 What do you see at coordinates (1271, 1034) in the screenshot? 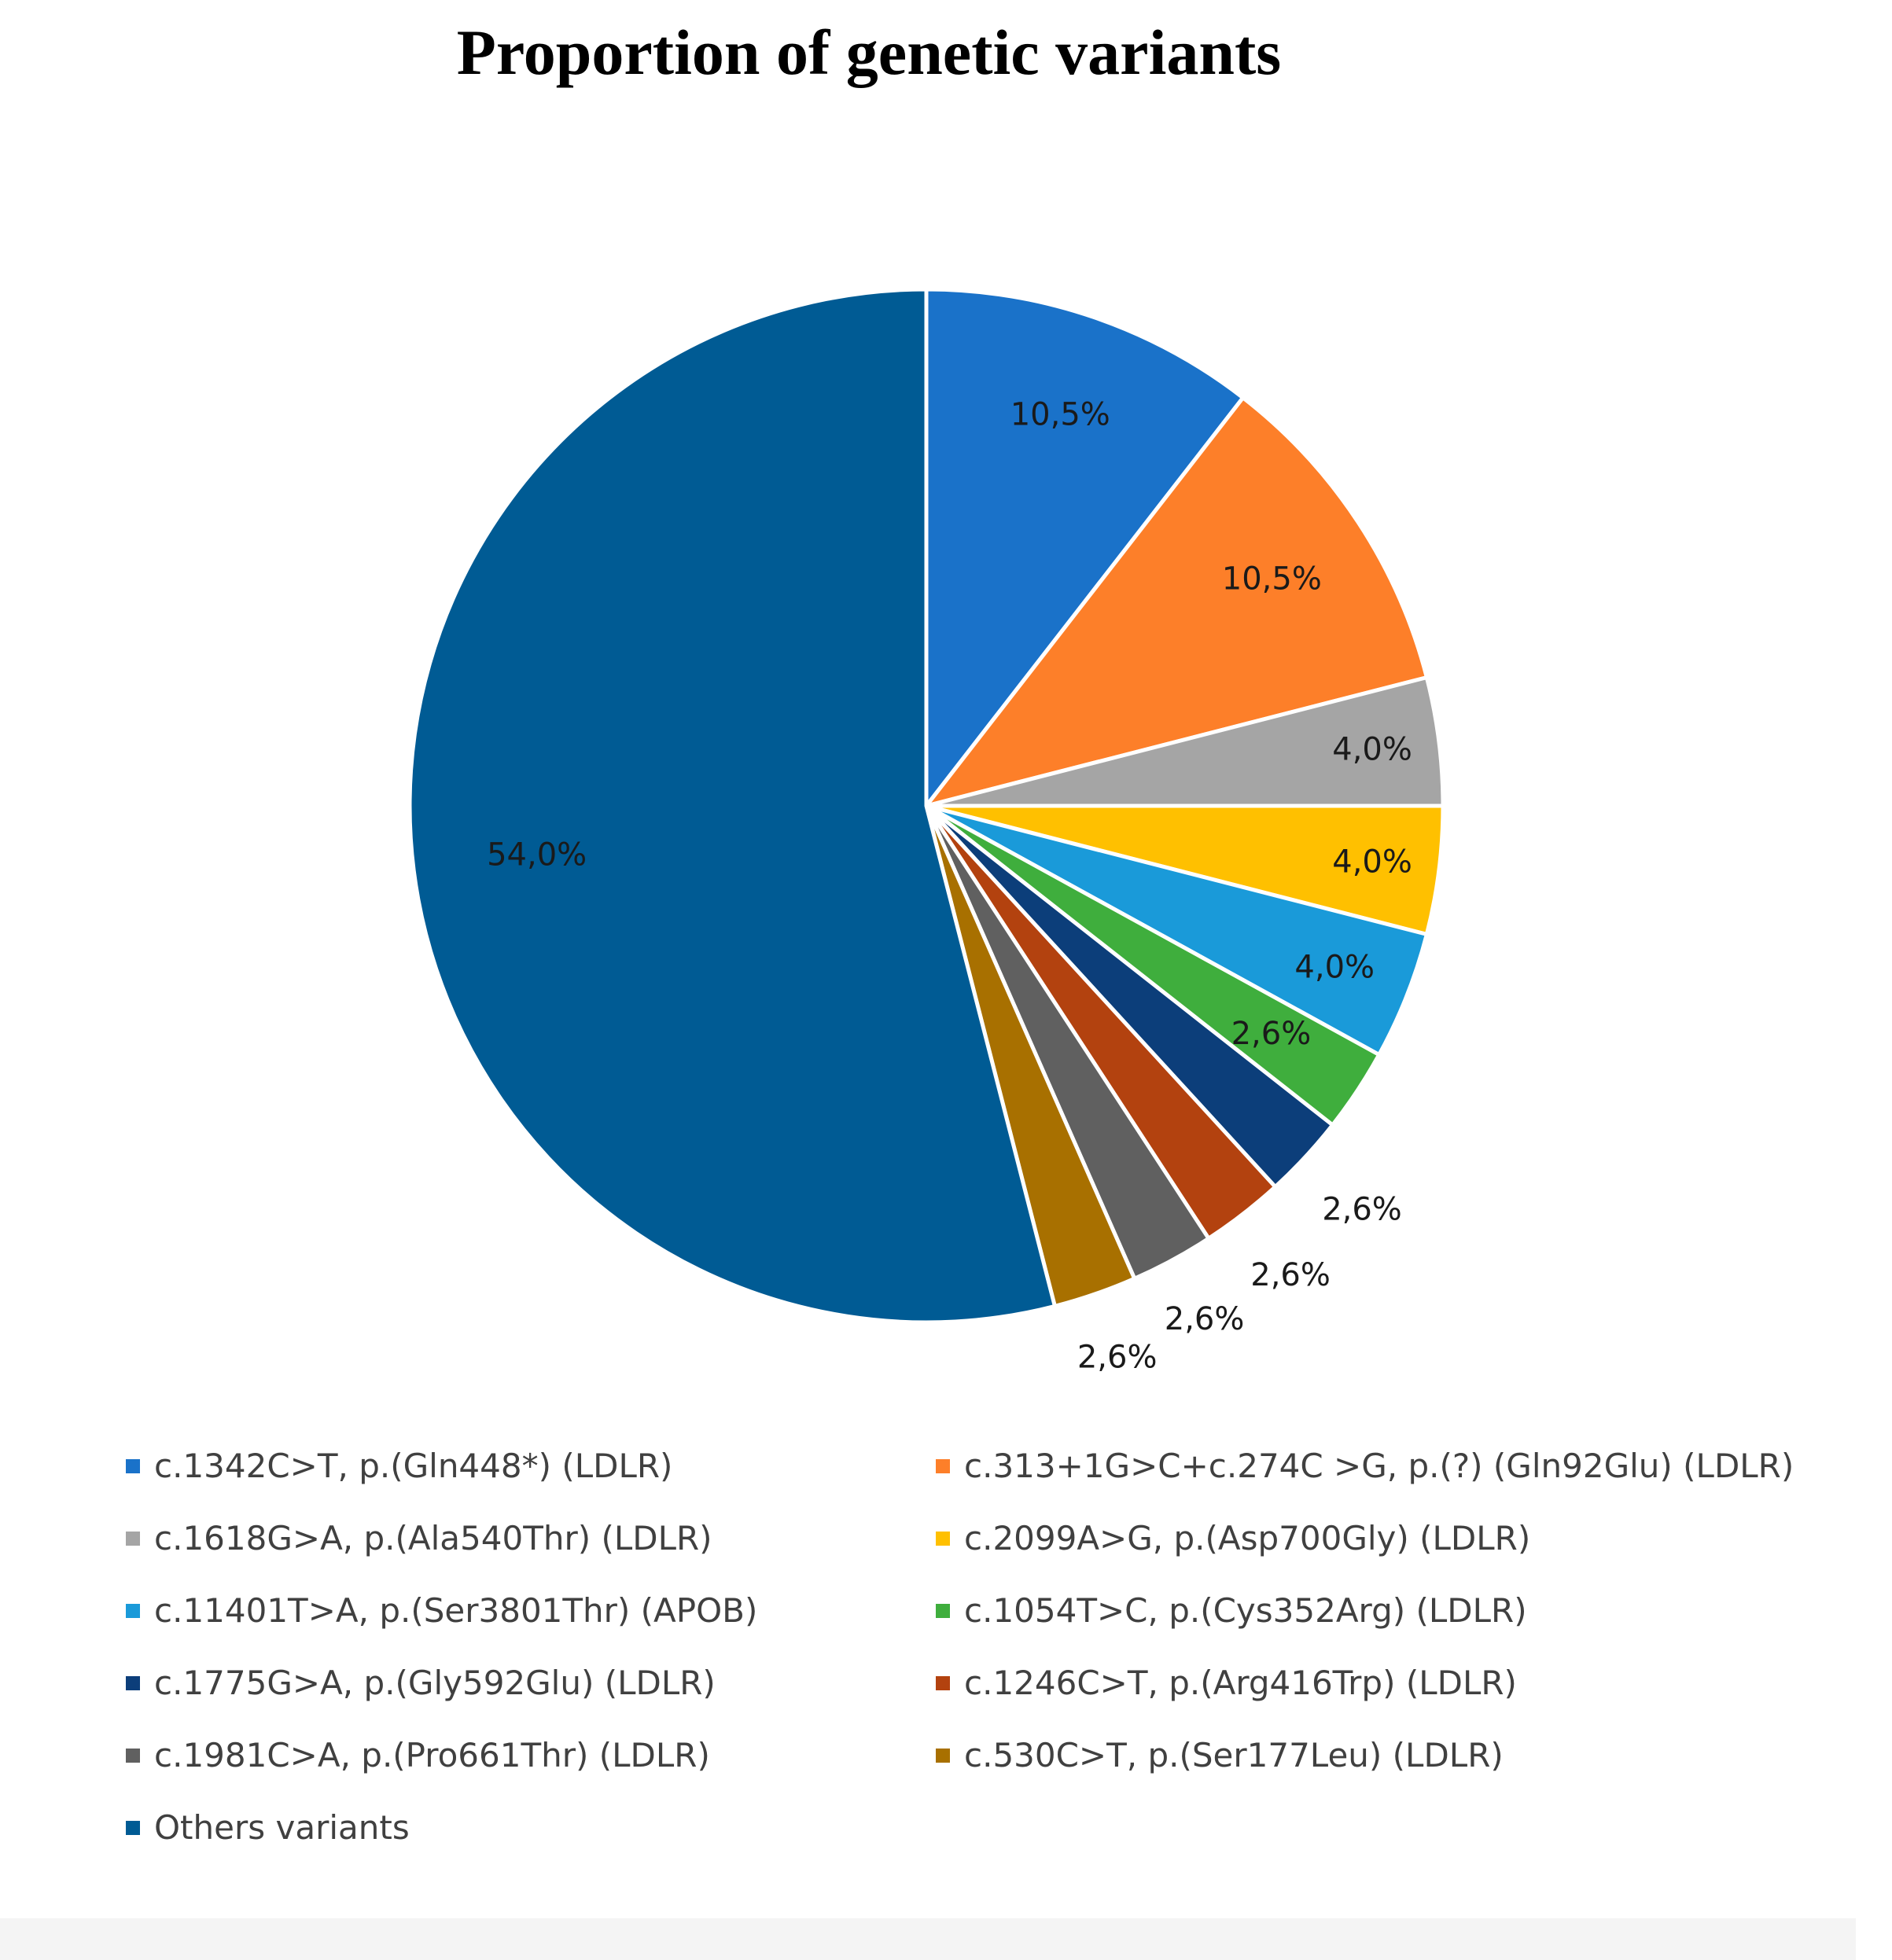
I see `slice-data-label-6: 2,6%` at bounding box center [1271, 1034].